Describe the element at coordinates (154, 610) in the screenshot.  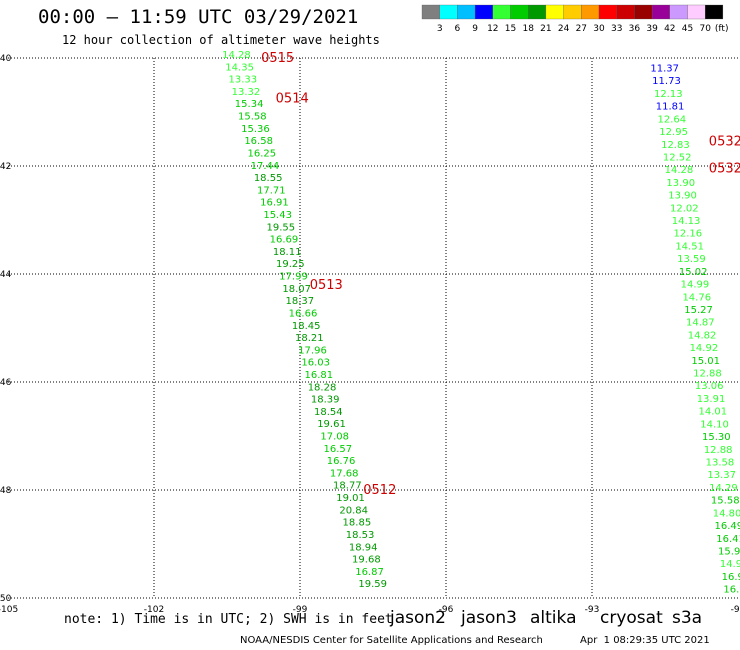
I see `lon-tick-label: -102` at that location.